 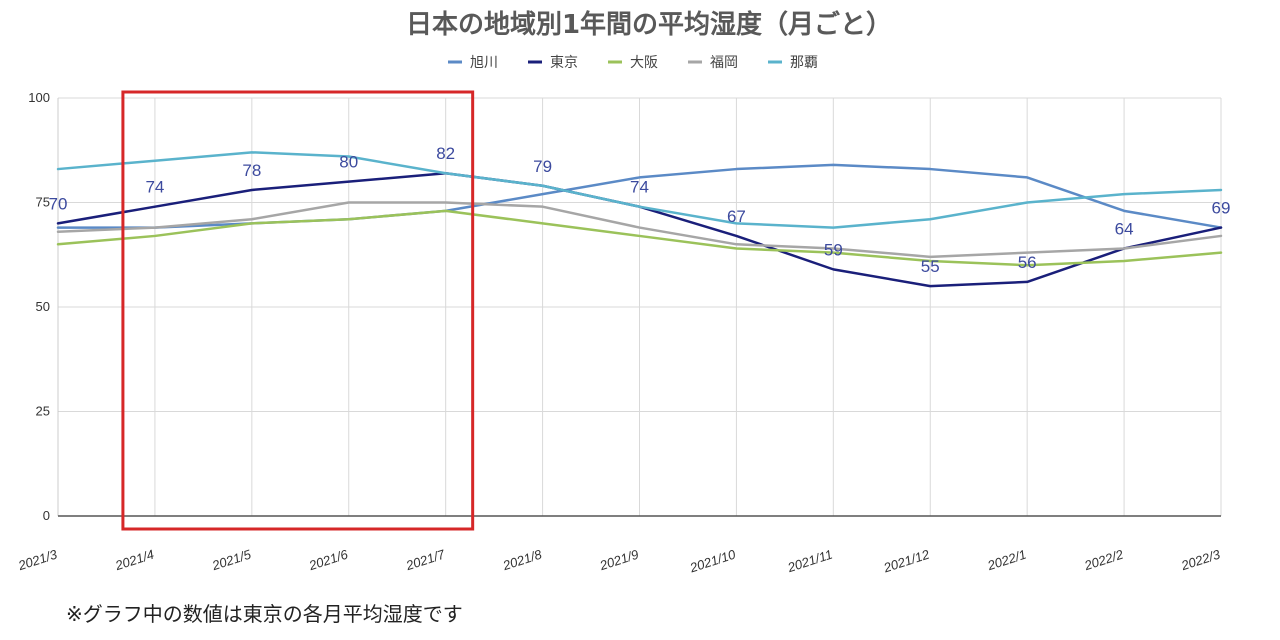 I want to click on x-tick-label: 2021/12, so click(x=906, y=560).